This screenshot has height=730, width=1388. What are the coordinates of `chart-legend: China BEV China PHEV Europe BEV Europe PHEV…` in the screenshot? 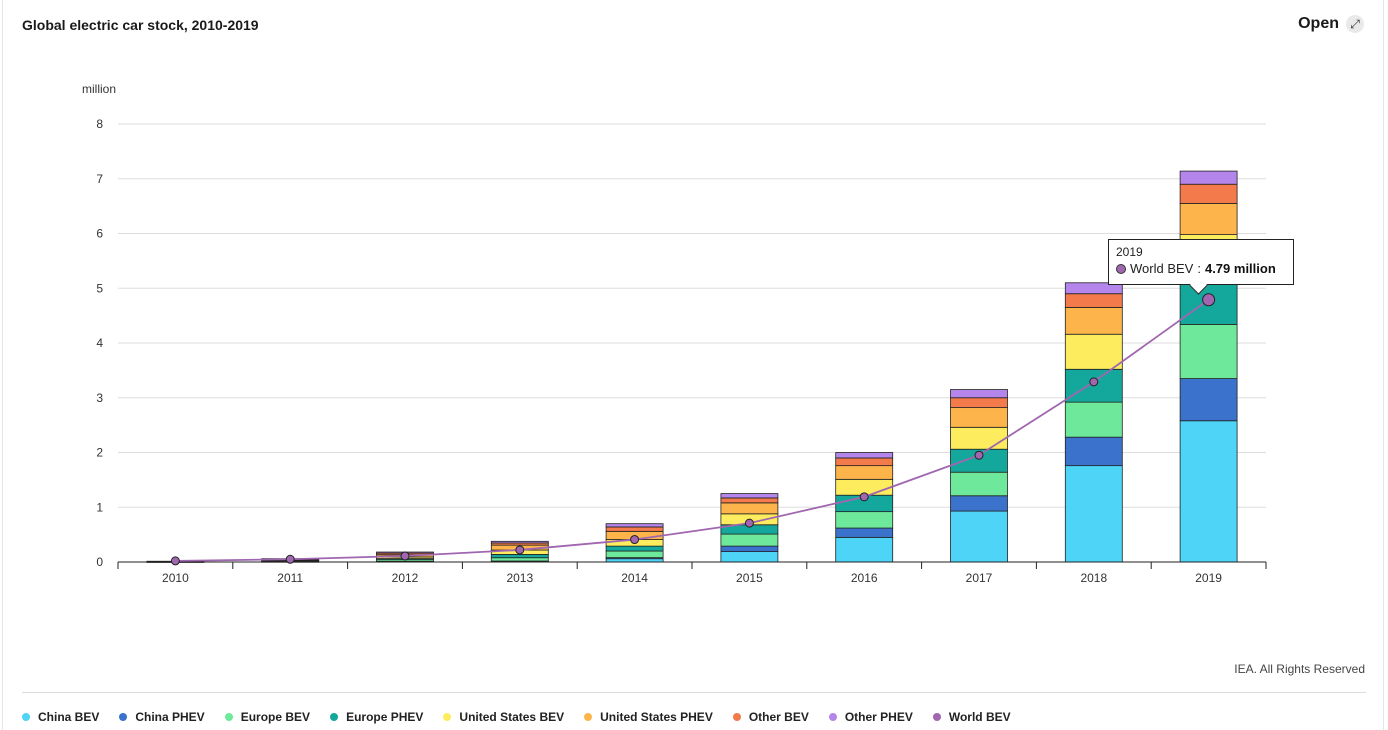 It's located at (526, 717).